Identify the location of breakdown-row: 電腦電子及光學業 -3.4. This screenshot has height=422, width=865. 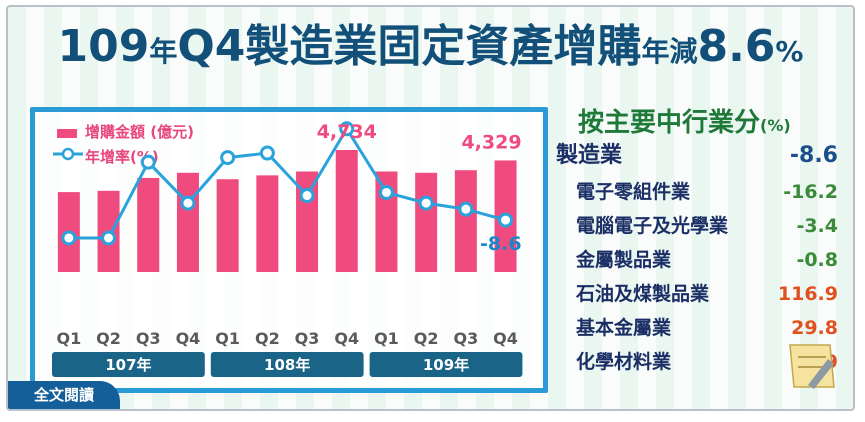
(707, 226).